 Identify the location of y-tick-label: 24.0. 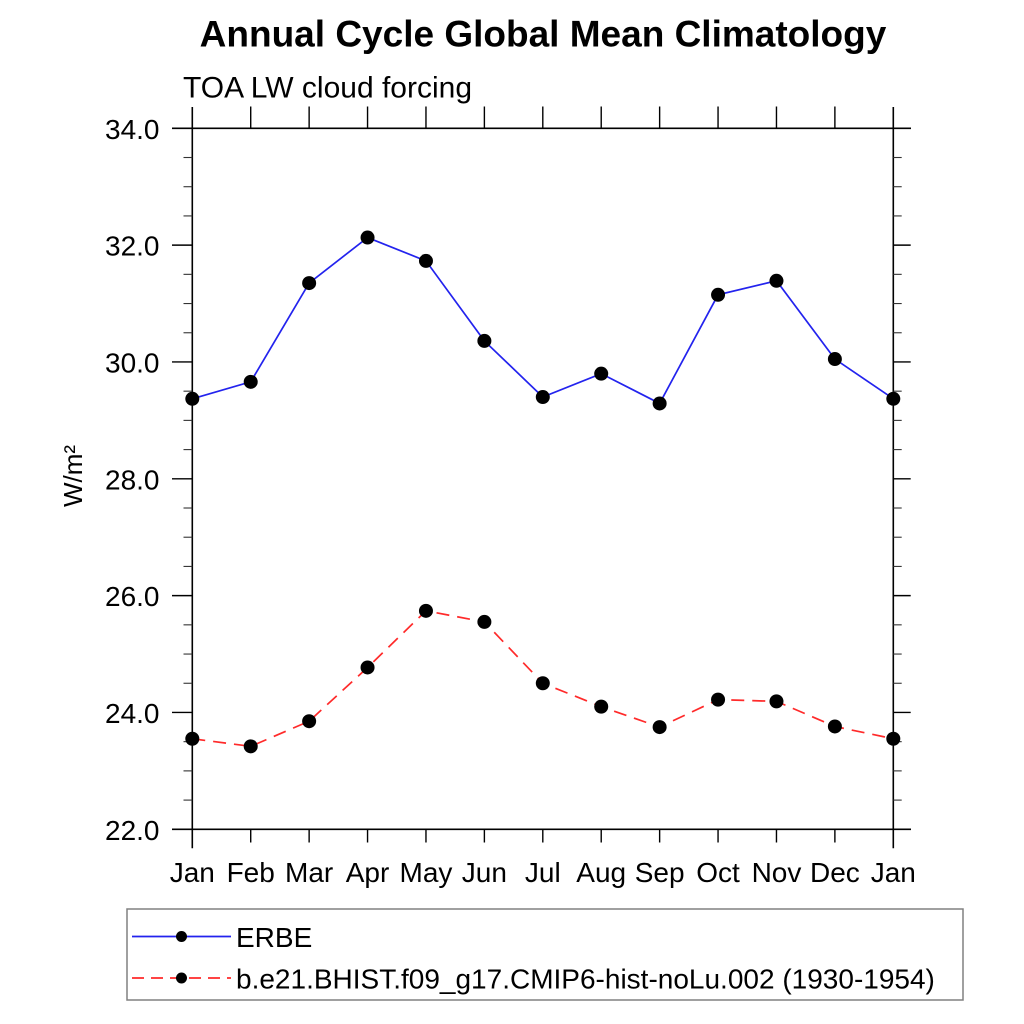
(132, 713).